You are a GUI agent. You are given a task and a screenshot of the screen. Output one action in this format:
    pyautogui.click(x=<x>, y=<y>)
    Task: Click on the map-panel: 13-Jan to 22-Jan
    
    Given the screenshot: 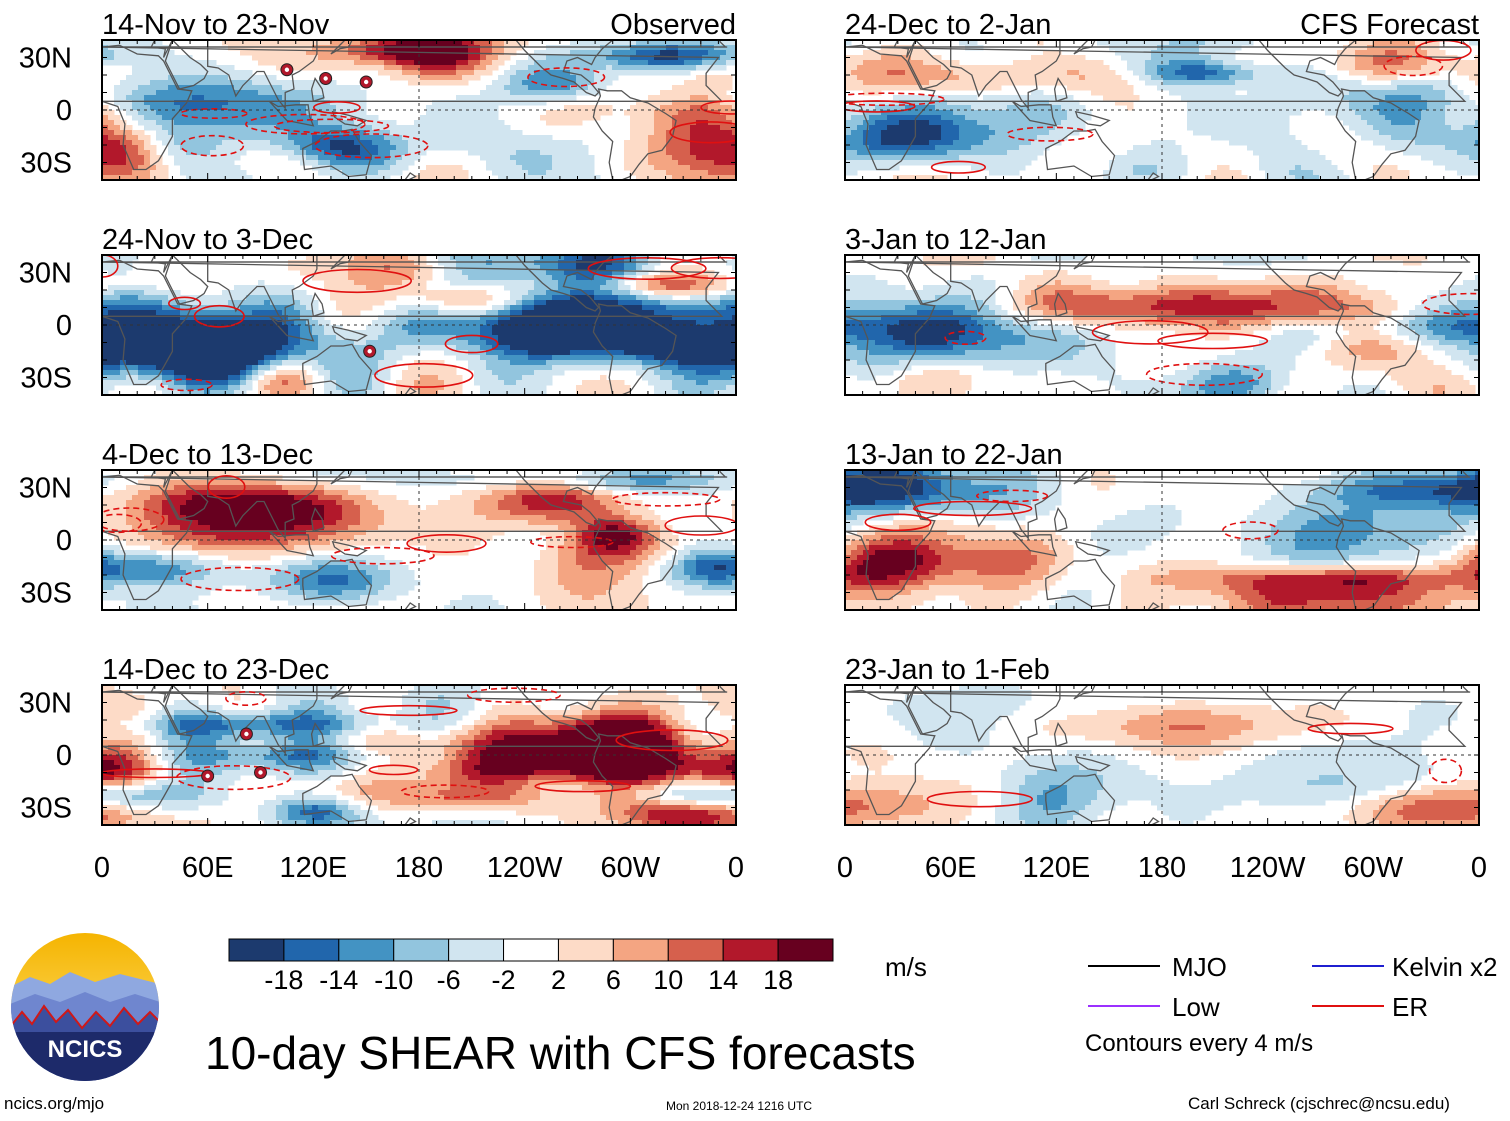 What is the action you would take?
    pyautogui.click(x=1162, y=525)
    